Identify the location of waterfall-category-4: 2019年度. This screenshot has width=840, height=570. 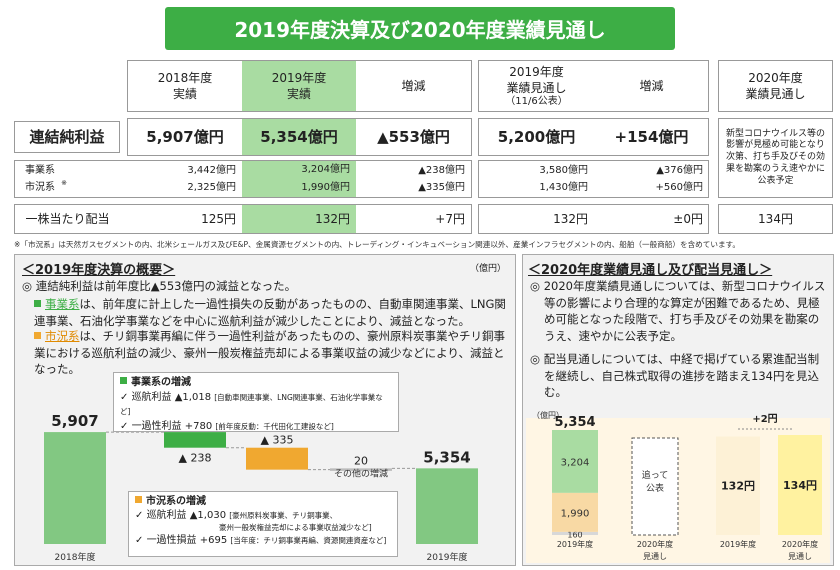
(447, 557).